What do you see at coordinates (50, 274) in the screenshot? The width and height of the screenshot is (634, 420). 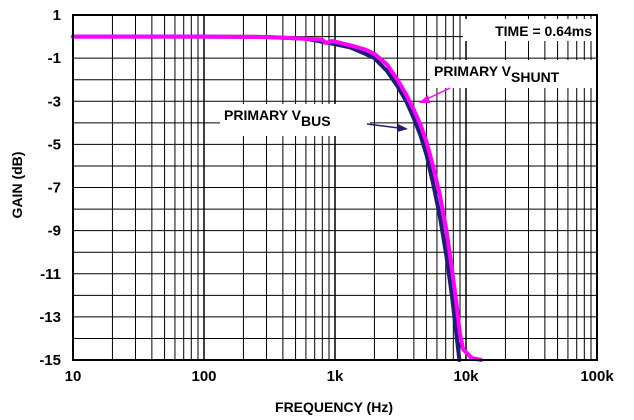 I see `y-tick-label: -11` at bounding box center [50, 274].